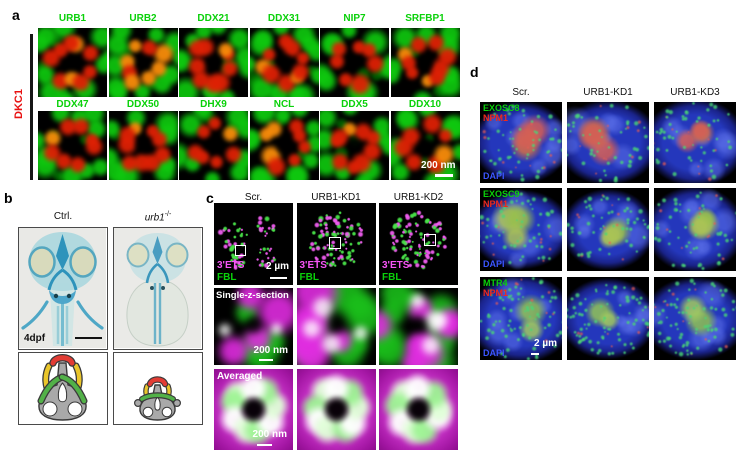 The image size is (745, 471). Describe the element at coordinates (695, 229) in the screenshot. I see `nucleus-exosc9-kd3` at that location.